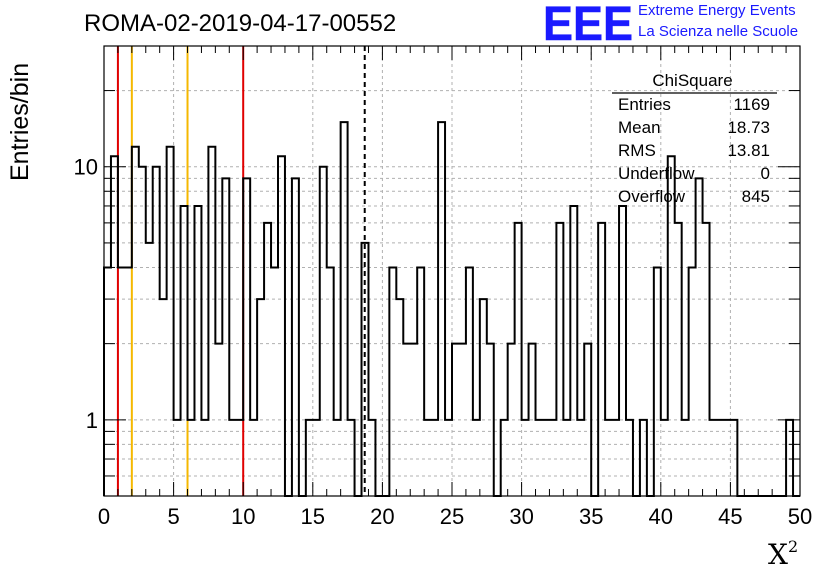  What do you see at coordinates (591, 516) in the screenshot?
I see `x-tick-label: 35` at bounding box center [591, 516].